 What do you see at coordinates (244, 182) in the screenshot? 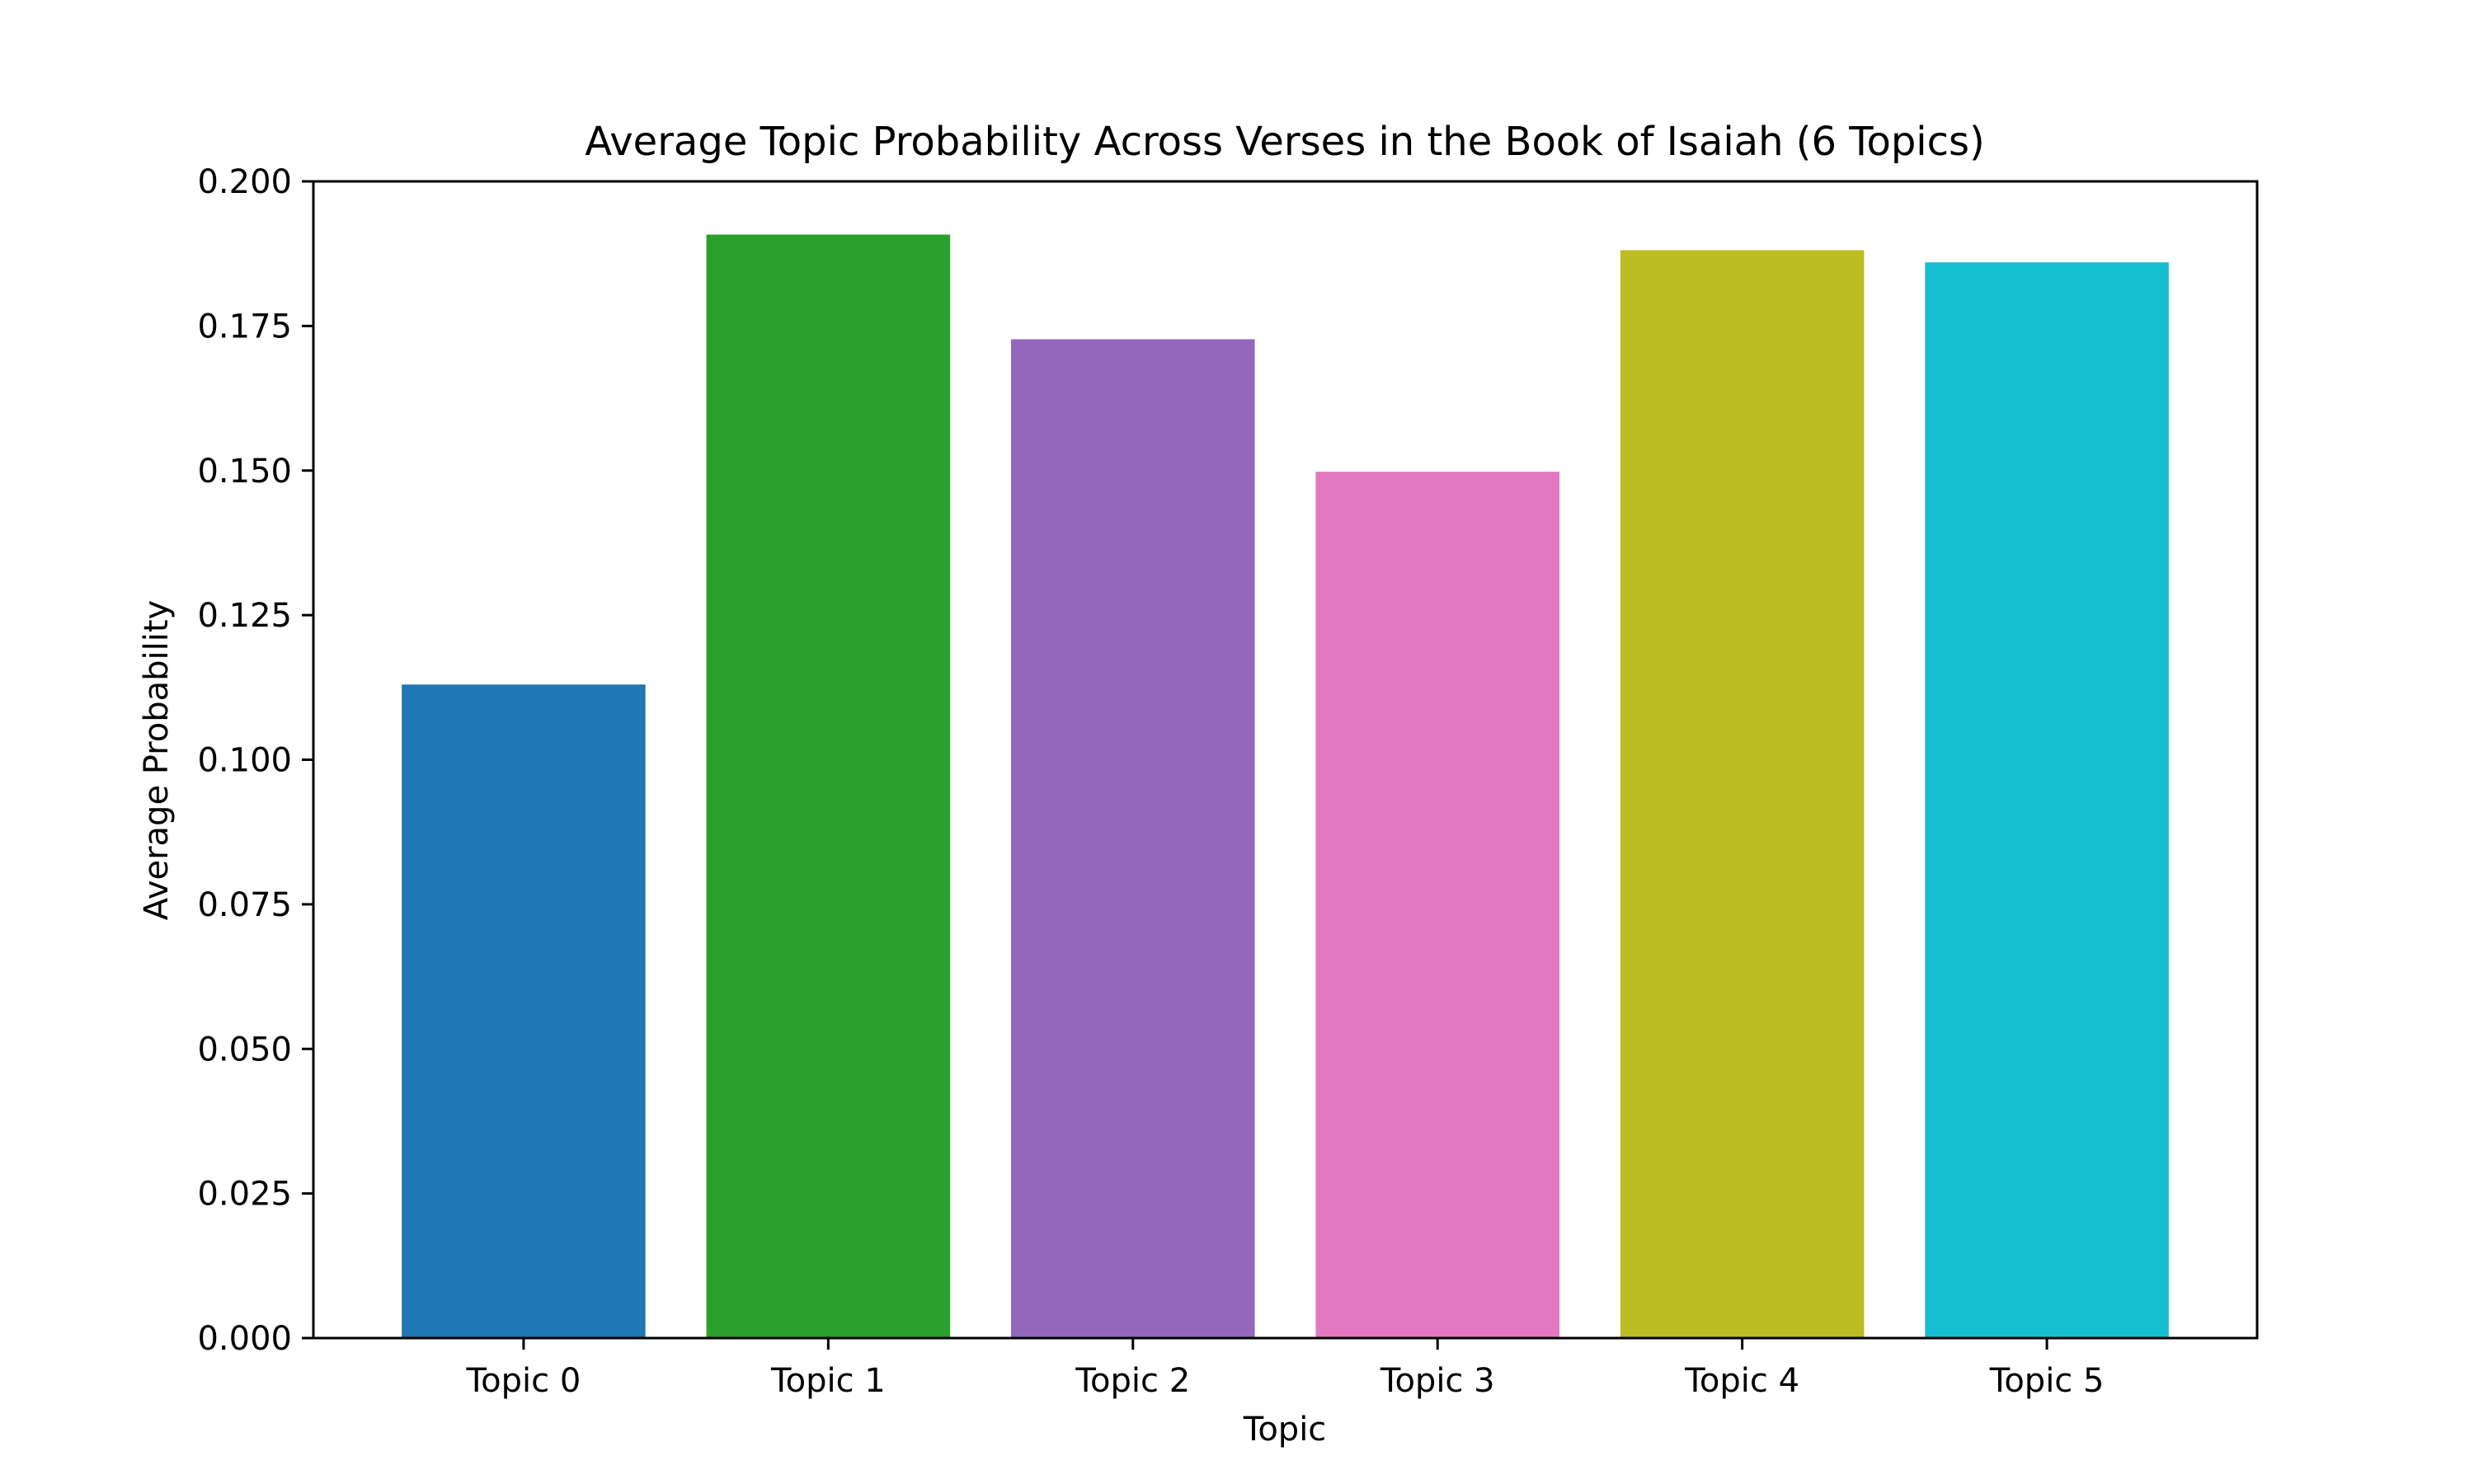
I see `y-tick-label: 0.200` at bounding box center [244, 182].